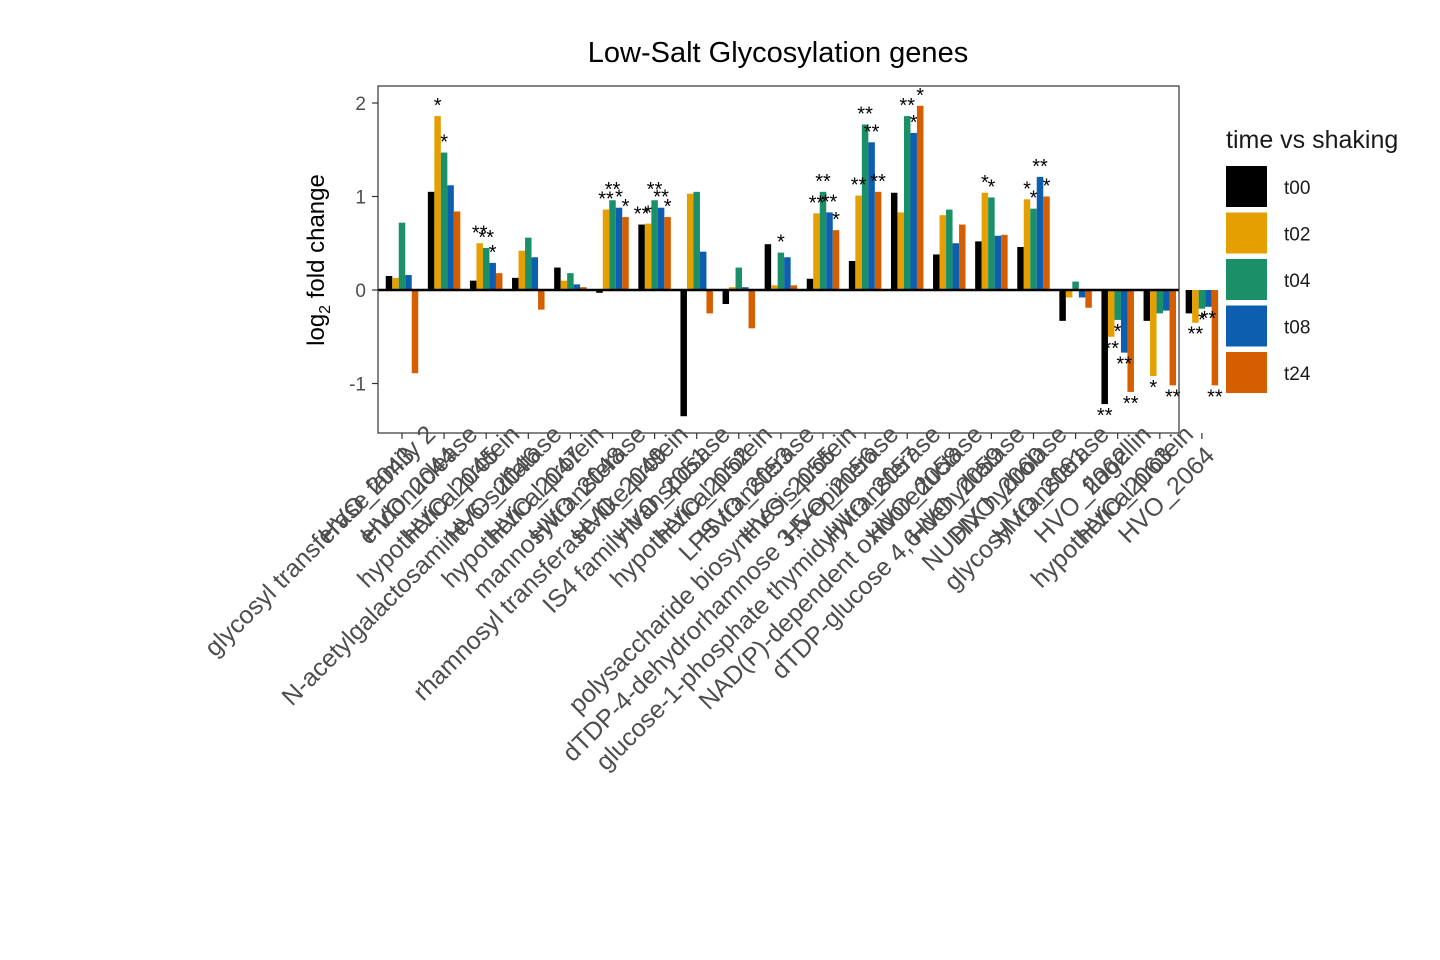 The width and height of the screenshot is (1440, 960). Describe the element at coordinates (613, 190) in the screenshot. I see `significance-star-t04-5: **` at that location.